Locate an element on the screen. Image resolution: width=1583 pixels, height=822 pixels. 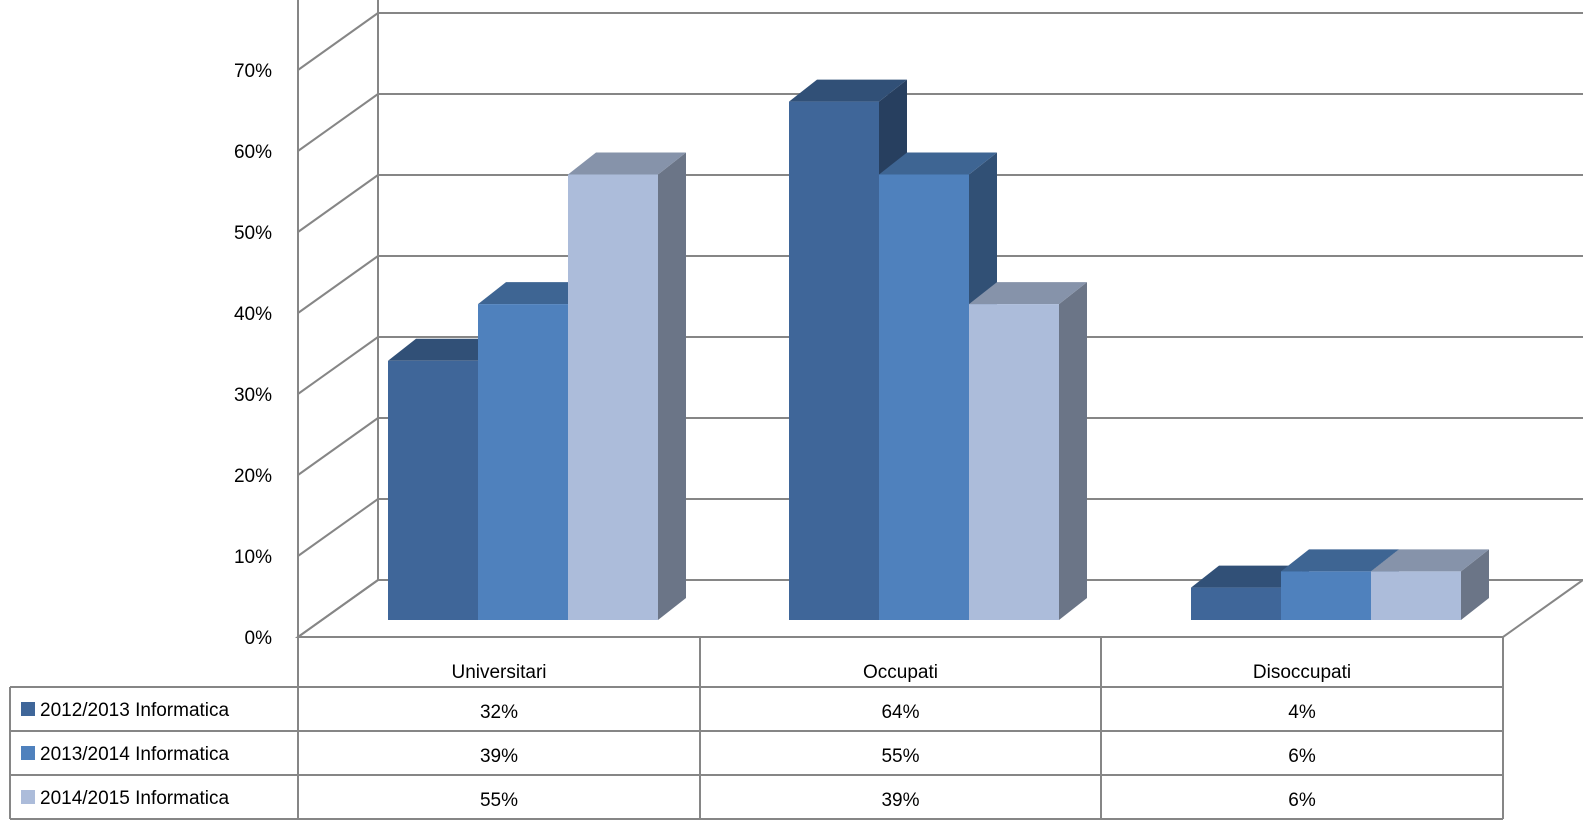
table-cell-value: 64% is located at coordinates (900, 712).